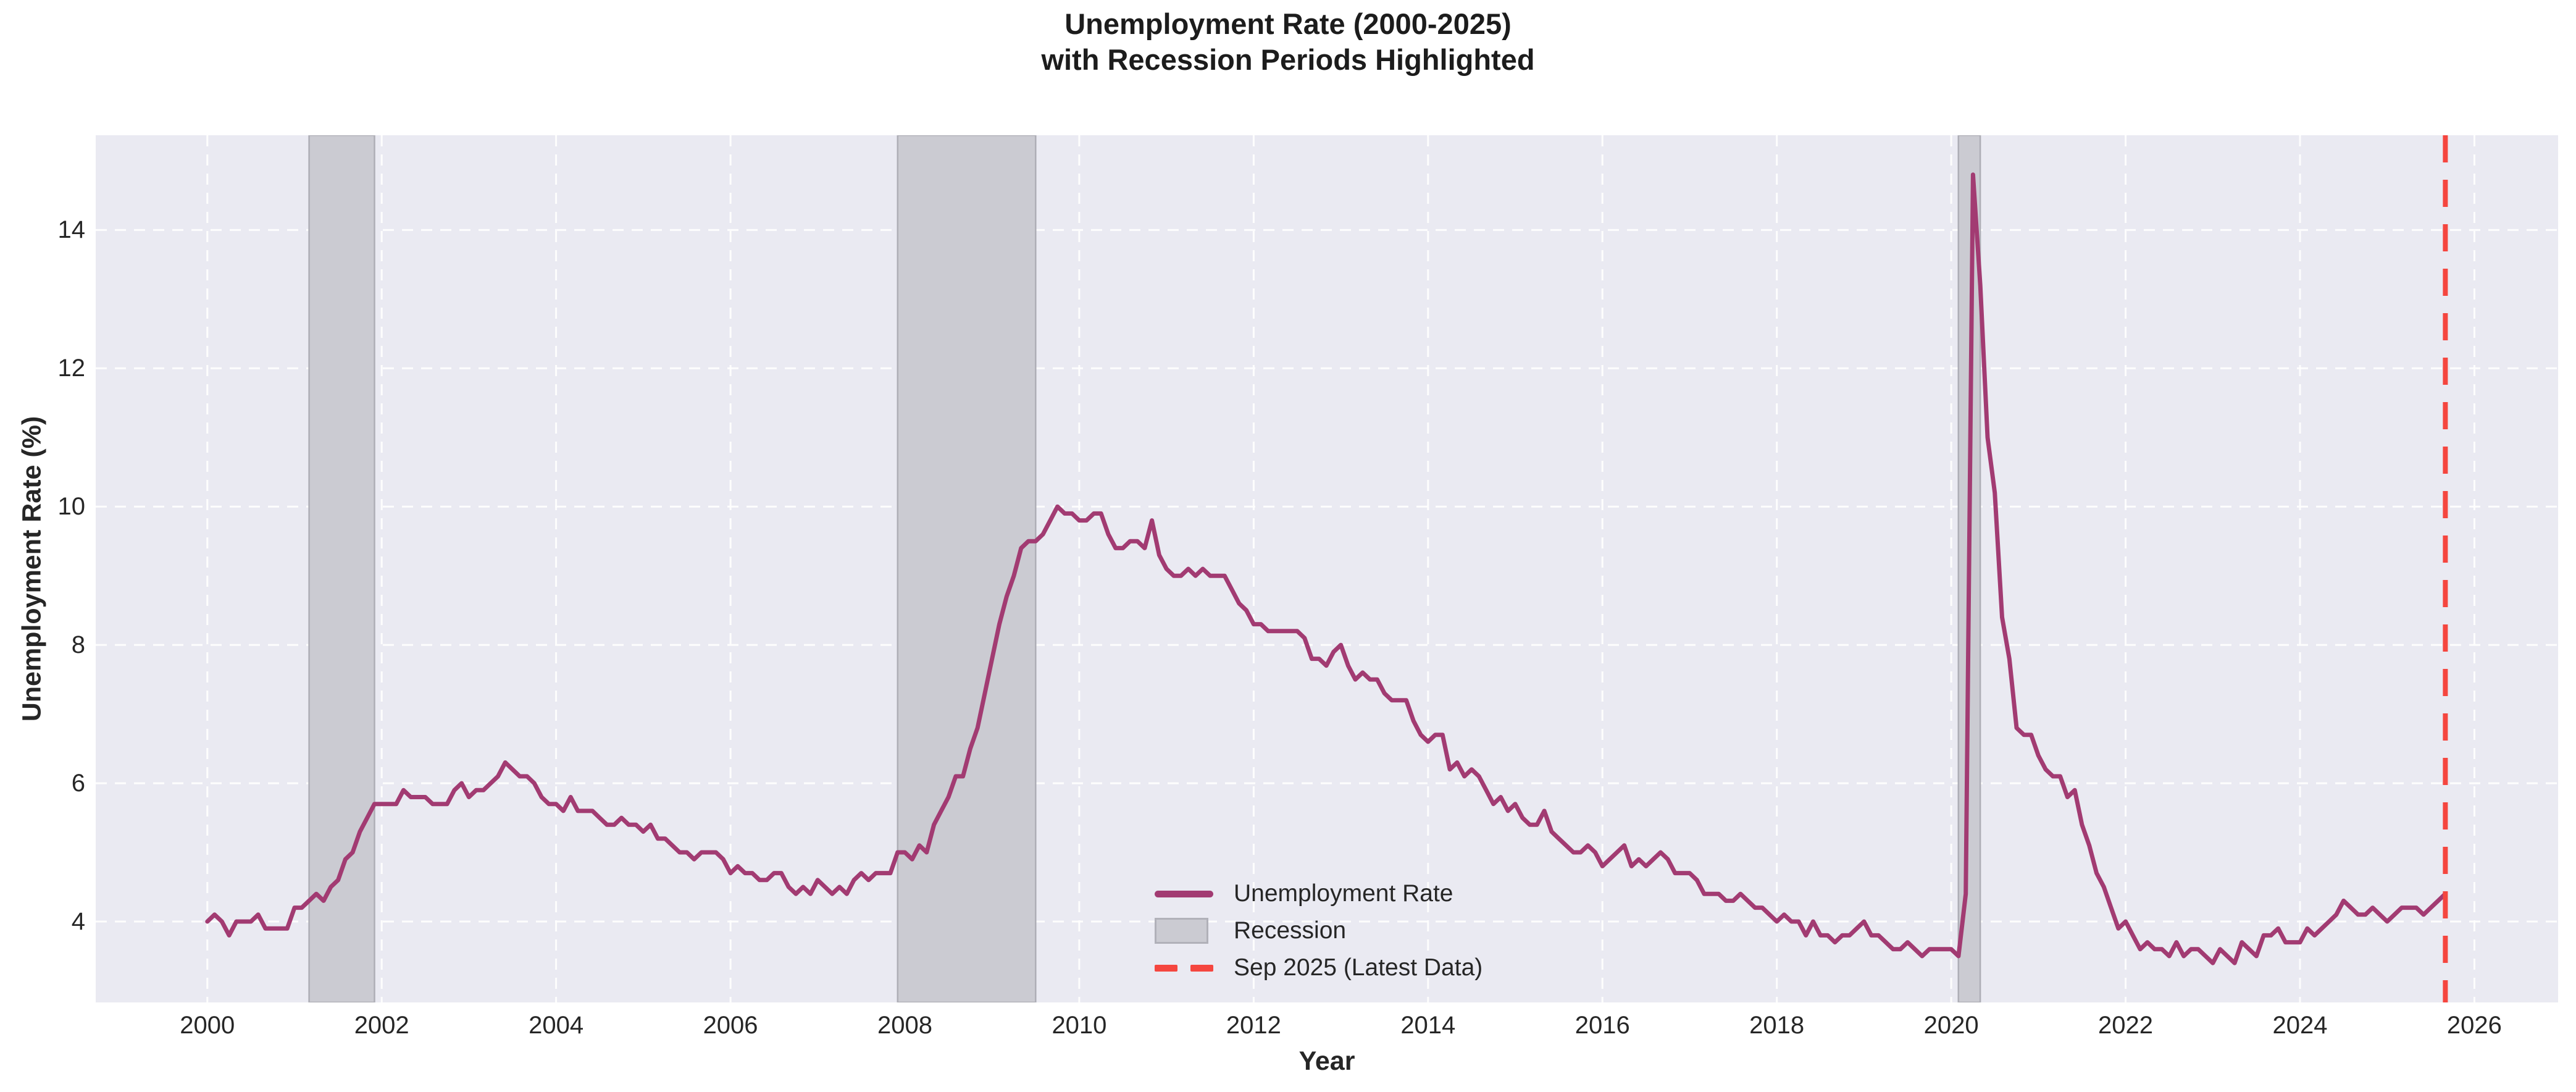 The image size is (2576, 1092). I want to click on legend-label: Unemployment Rate, so click(1343, 894).